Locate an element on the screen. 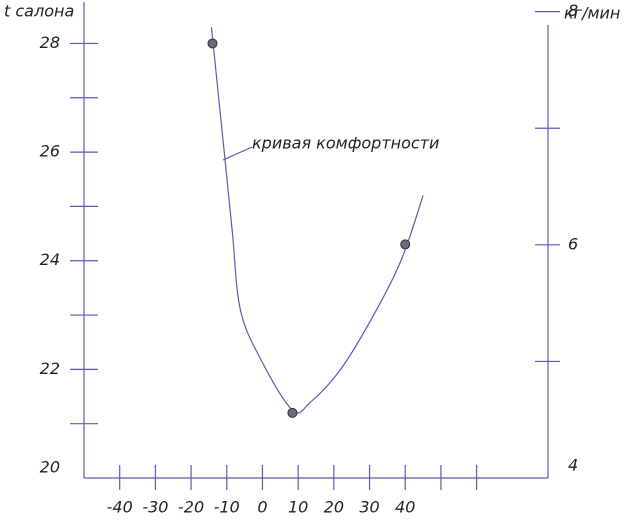 The width and height of the screenshot is (624, 520). x-tick-label: -40 is located at coordinates (120, 507).